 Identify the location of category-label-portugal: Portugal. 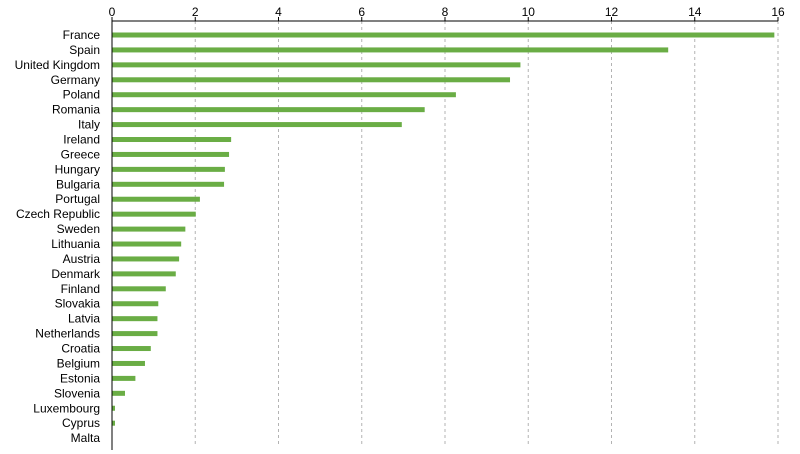
(77, 199).